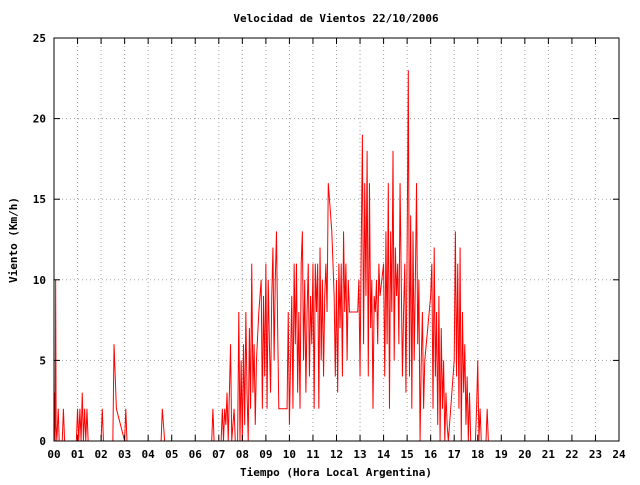  Describe the element at coordinates (595, 454) in the screenshot. I see `x-tick-label: 23` at that location.